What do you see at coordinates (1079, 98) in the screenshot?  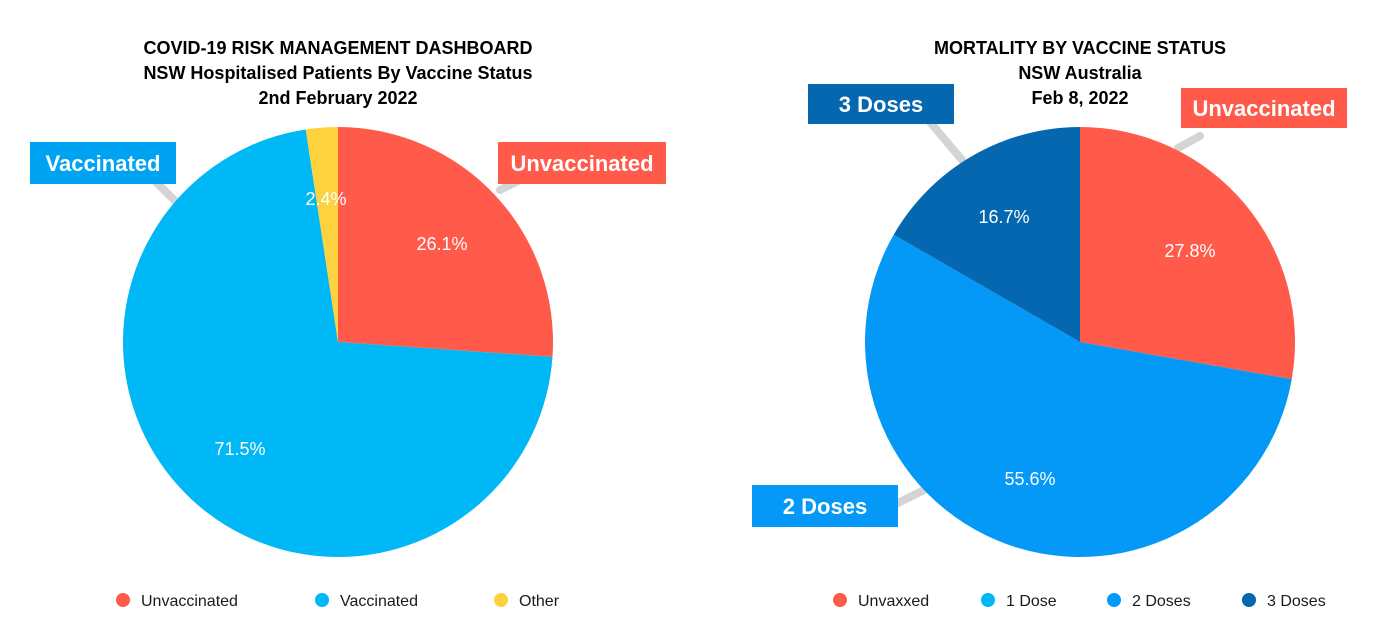 I see `mortality-chart-date: Feb 8, 2022` at bounding box center [1079, 98].